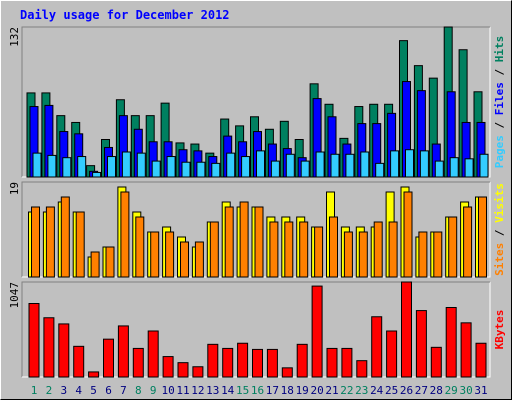 This screenshot has width=512, height=400. I want to click on x-tick-label: 8, so click(138, 390).